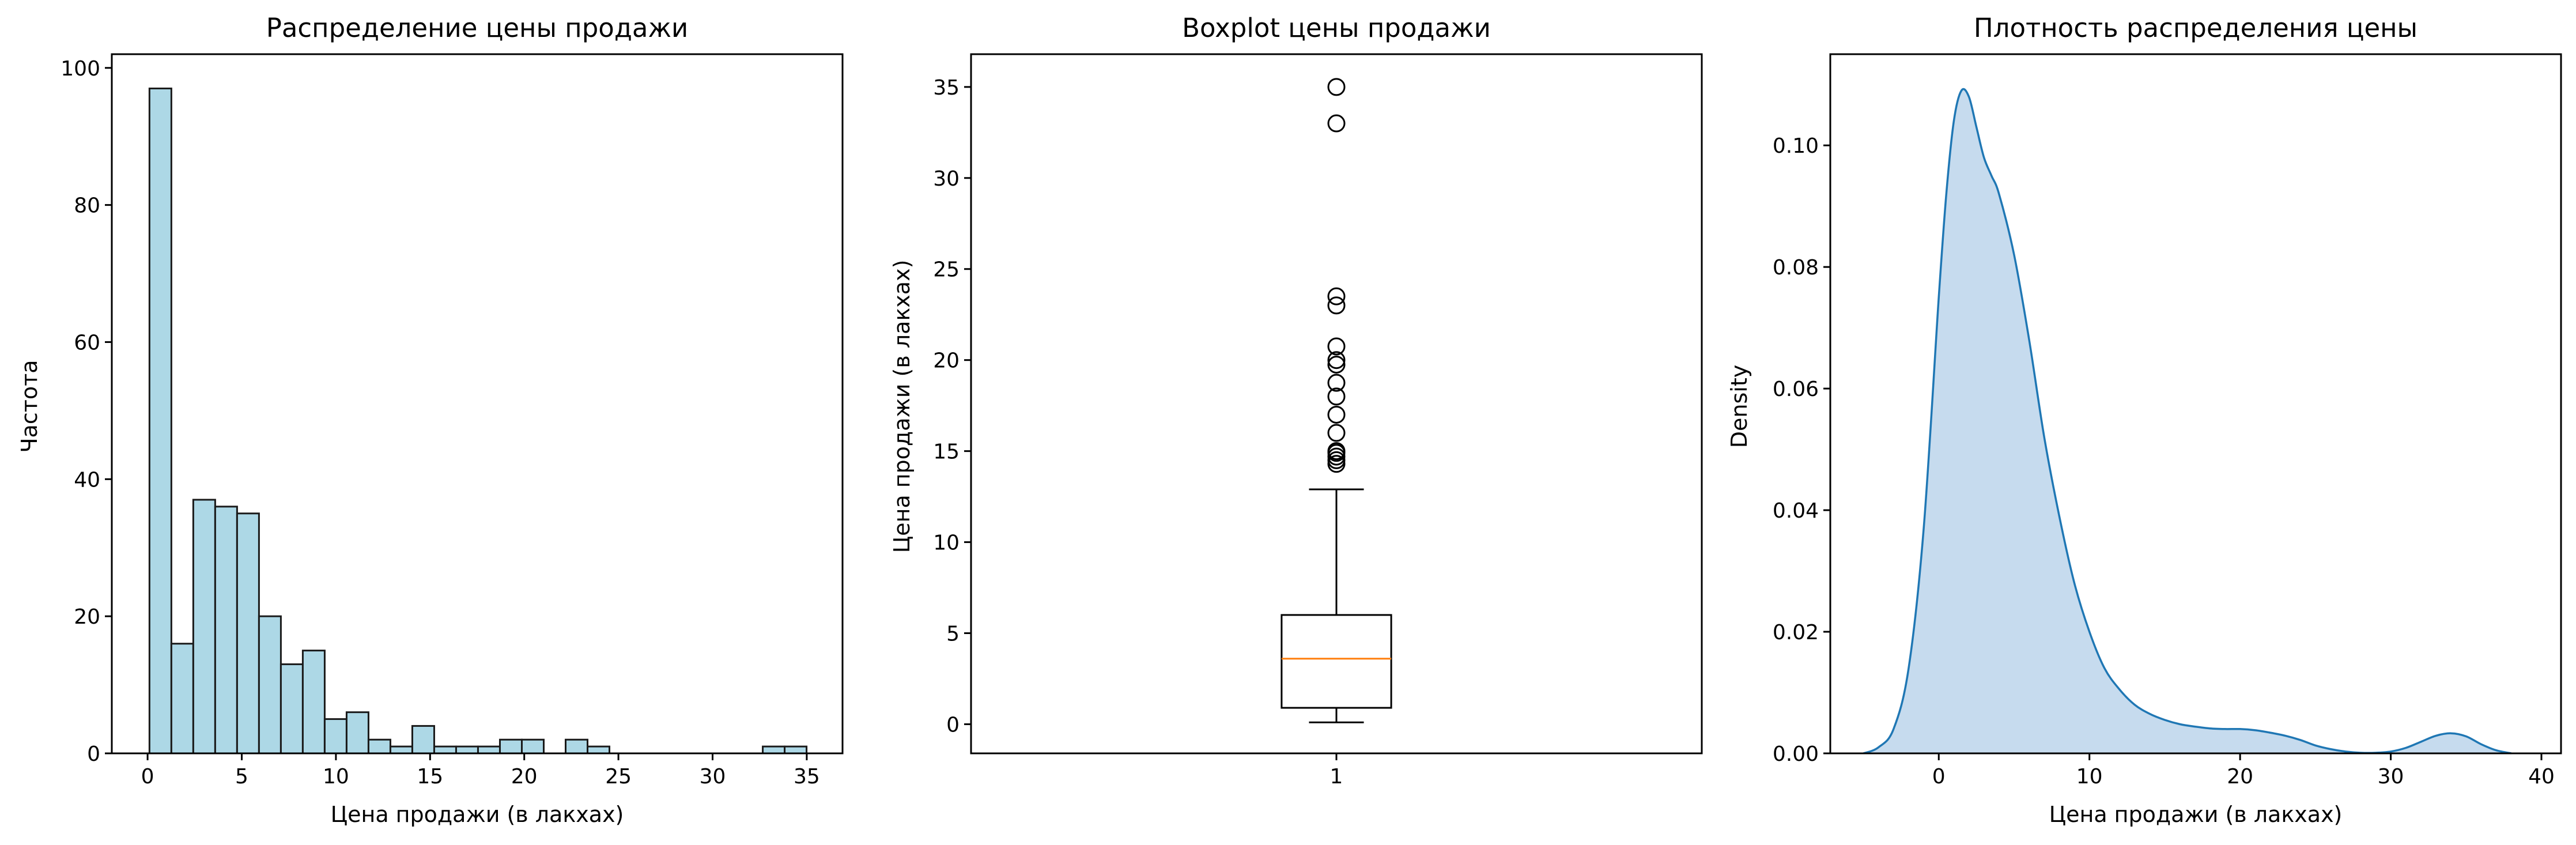 The height and width of the screenshot is (845, 2576). I want to click on histogram-xtick-label: 10, so click(336, 777).